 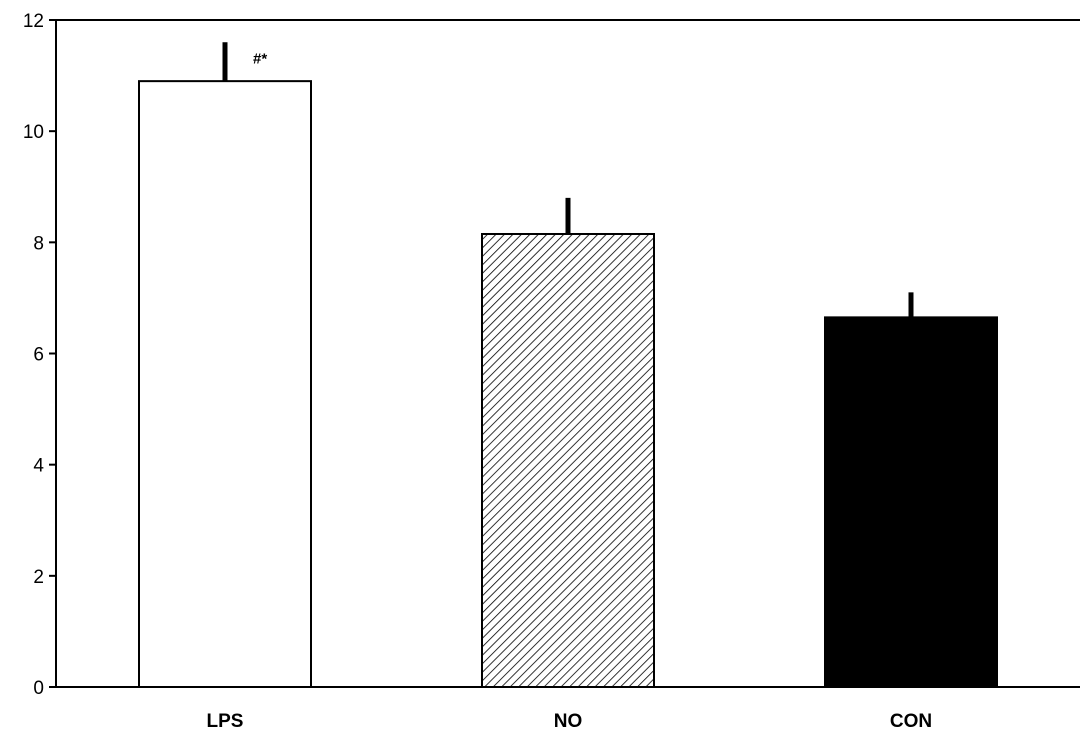 What do you see at coordinates (33, 21) in the screenshot?
I see `y-tick-label: 12` at bounding box center [33, 21].